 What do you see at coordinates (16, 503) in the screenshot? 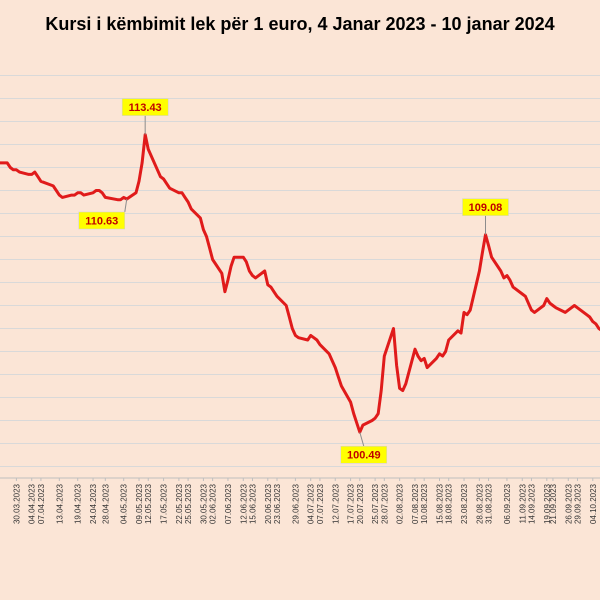
I see `x-tick-label: 30.03.2023` at bounding box center [16, 503].